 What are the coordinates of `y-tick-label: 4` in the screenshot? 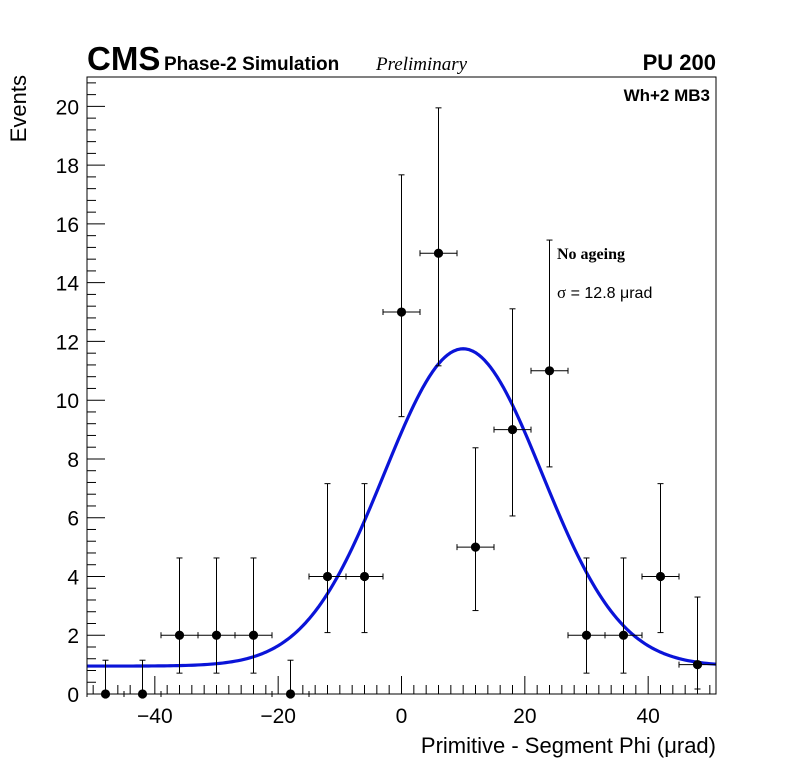 It's located at (73, 577).